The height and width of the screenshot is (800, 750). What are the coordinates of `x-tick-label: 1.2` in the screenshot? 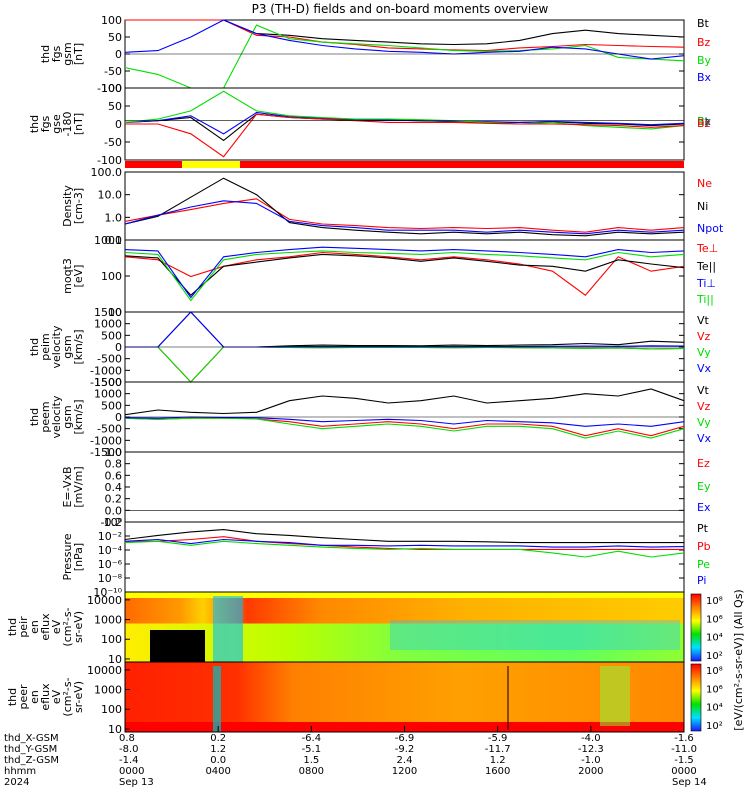 It's located at (218, 749).